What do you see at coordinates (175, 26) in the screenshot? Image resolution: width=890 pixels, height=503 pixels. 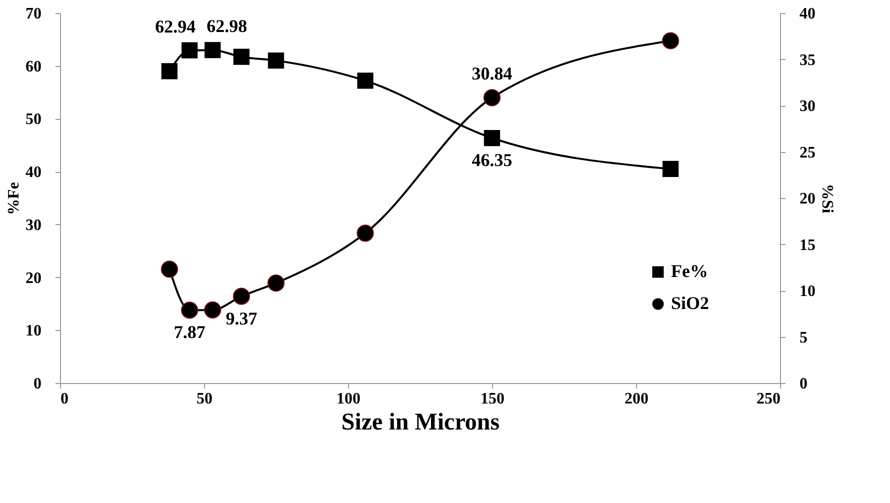 I see `data-label: 62.94` at bounding box center [175, 26].